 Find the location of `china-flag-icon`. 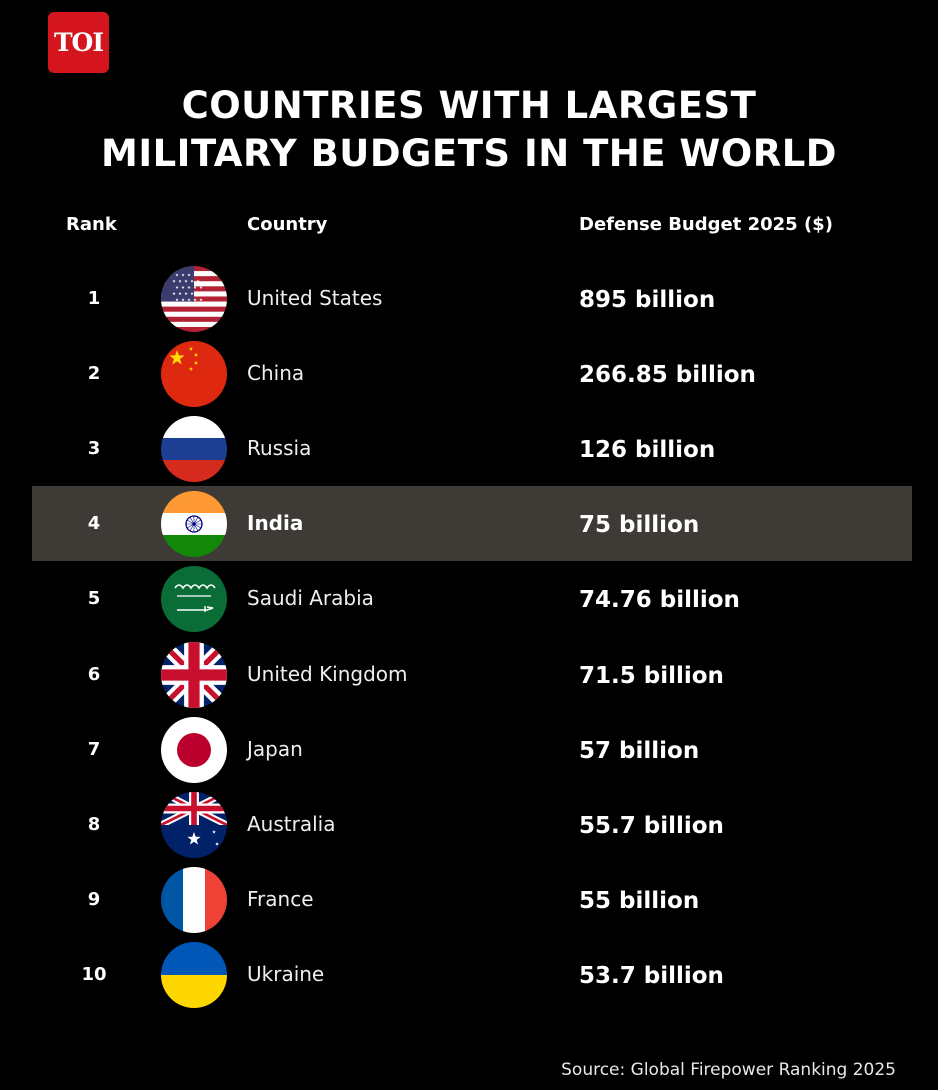

china-flag-icon is located at coordinates (194, 374).